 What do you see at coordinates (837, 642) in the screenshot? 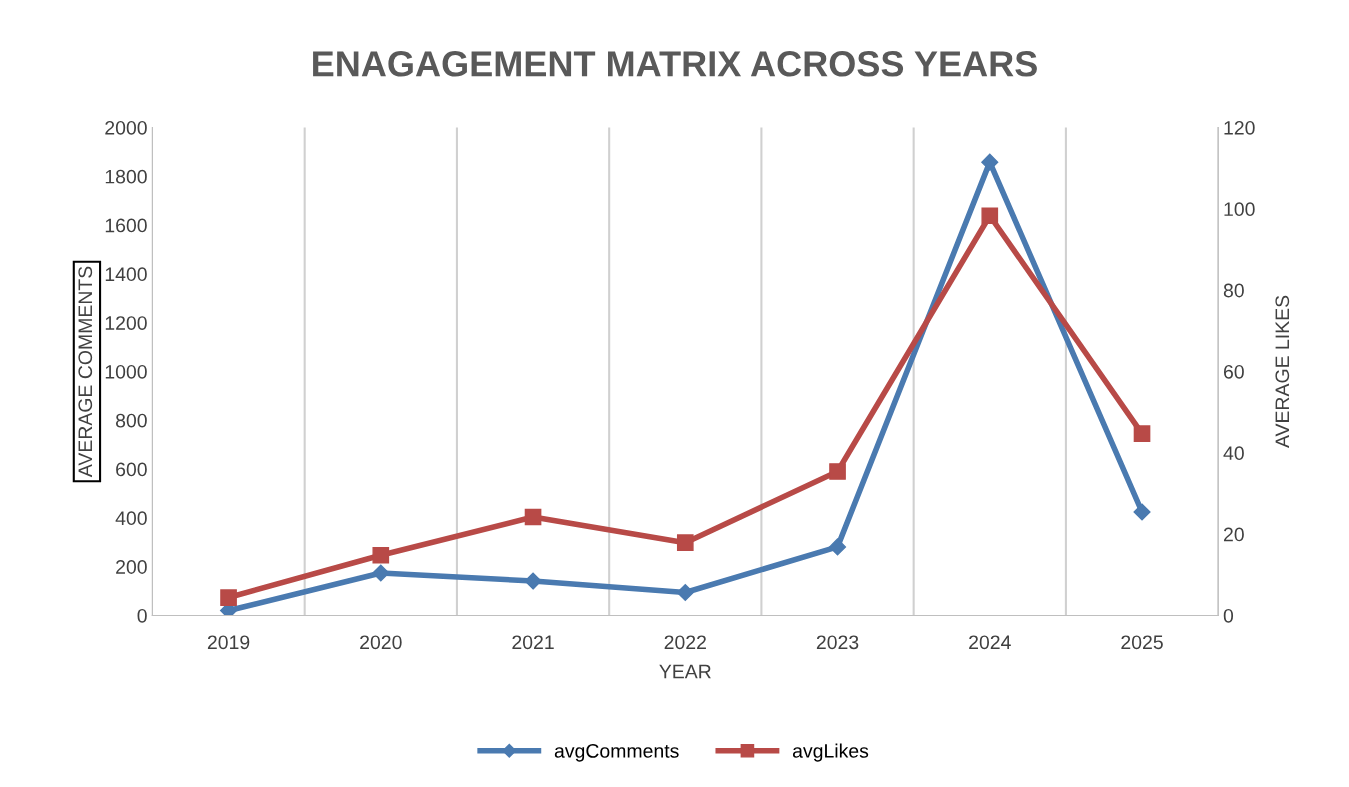
I see `x-tick-label: 2023` at bounding box center [837, 642].